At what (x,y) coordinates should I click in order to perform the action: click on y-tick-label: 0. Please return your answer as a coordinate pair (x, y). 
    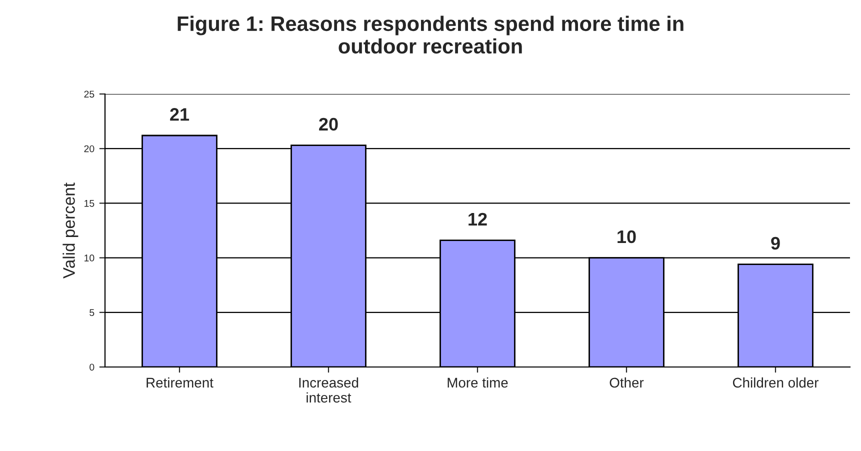
    Looking at the image, I should click on (92, 367).